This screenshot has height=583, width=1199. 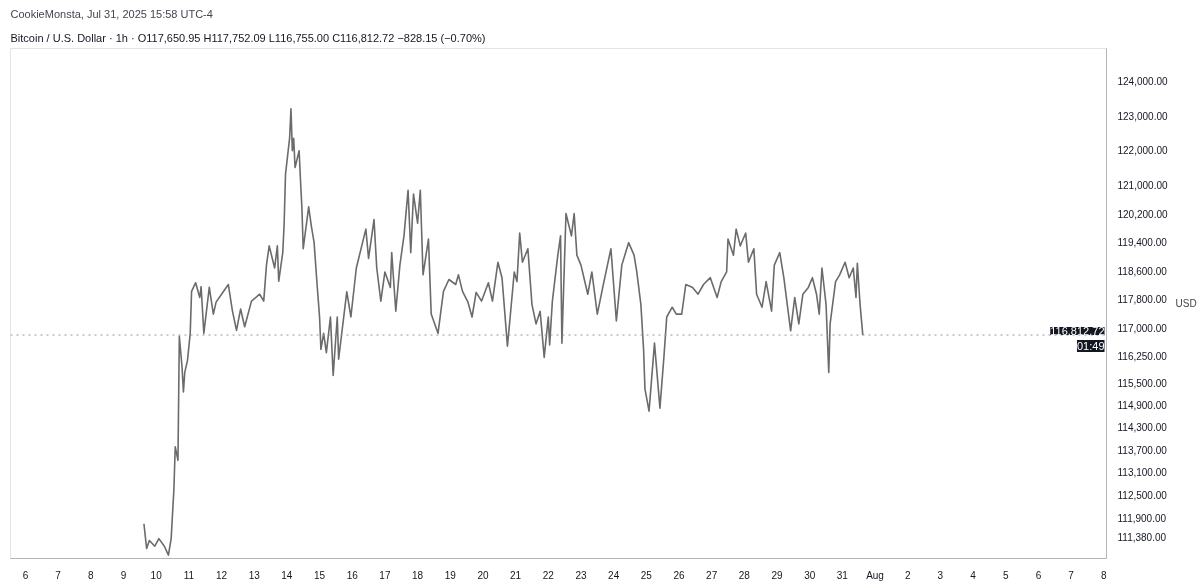 I want to click on x-tick-label: 13, so click(x=254, y=575).